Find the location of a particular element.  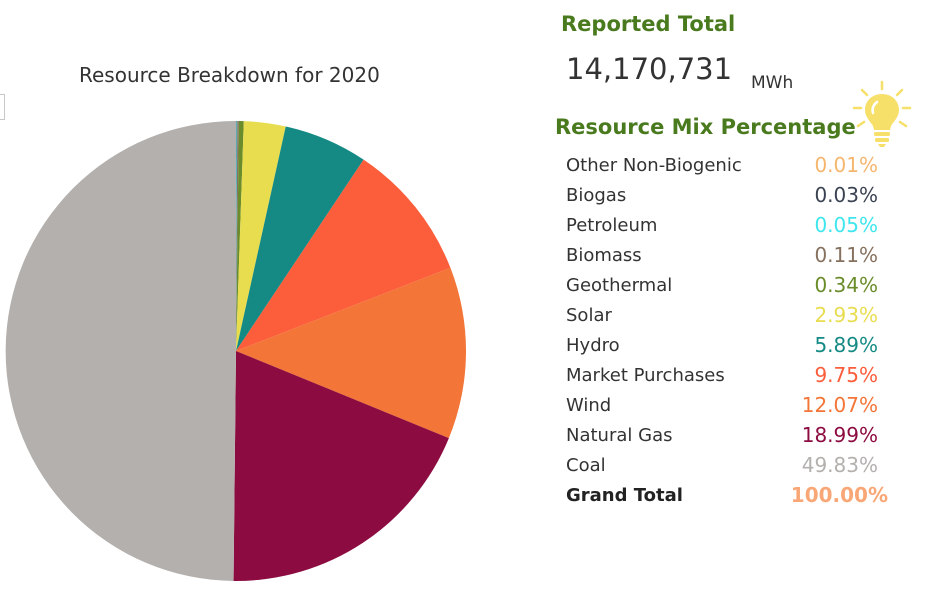

mix-row-percentage: 5.89% is located at coordinates (846, 345).